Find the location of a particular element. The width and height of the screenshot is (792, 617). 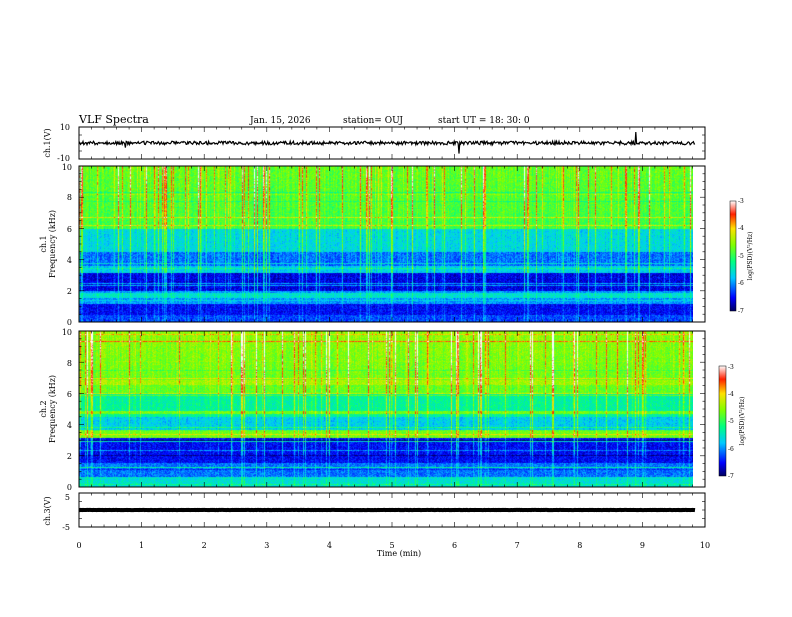

ch1-waveform-ylabel: ch.1(V) is located at coordinates (47, 142).